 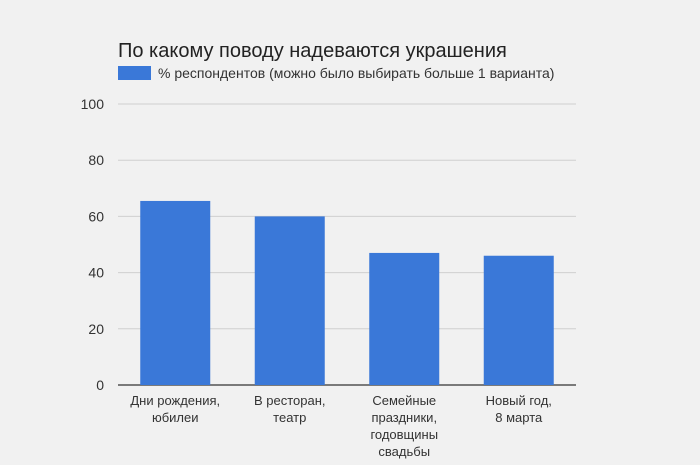 What do you see at coordinates (519, 417) in the screenshot?
I see `x-category-label-line: 8 марта` at bounding box center [519, 417].